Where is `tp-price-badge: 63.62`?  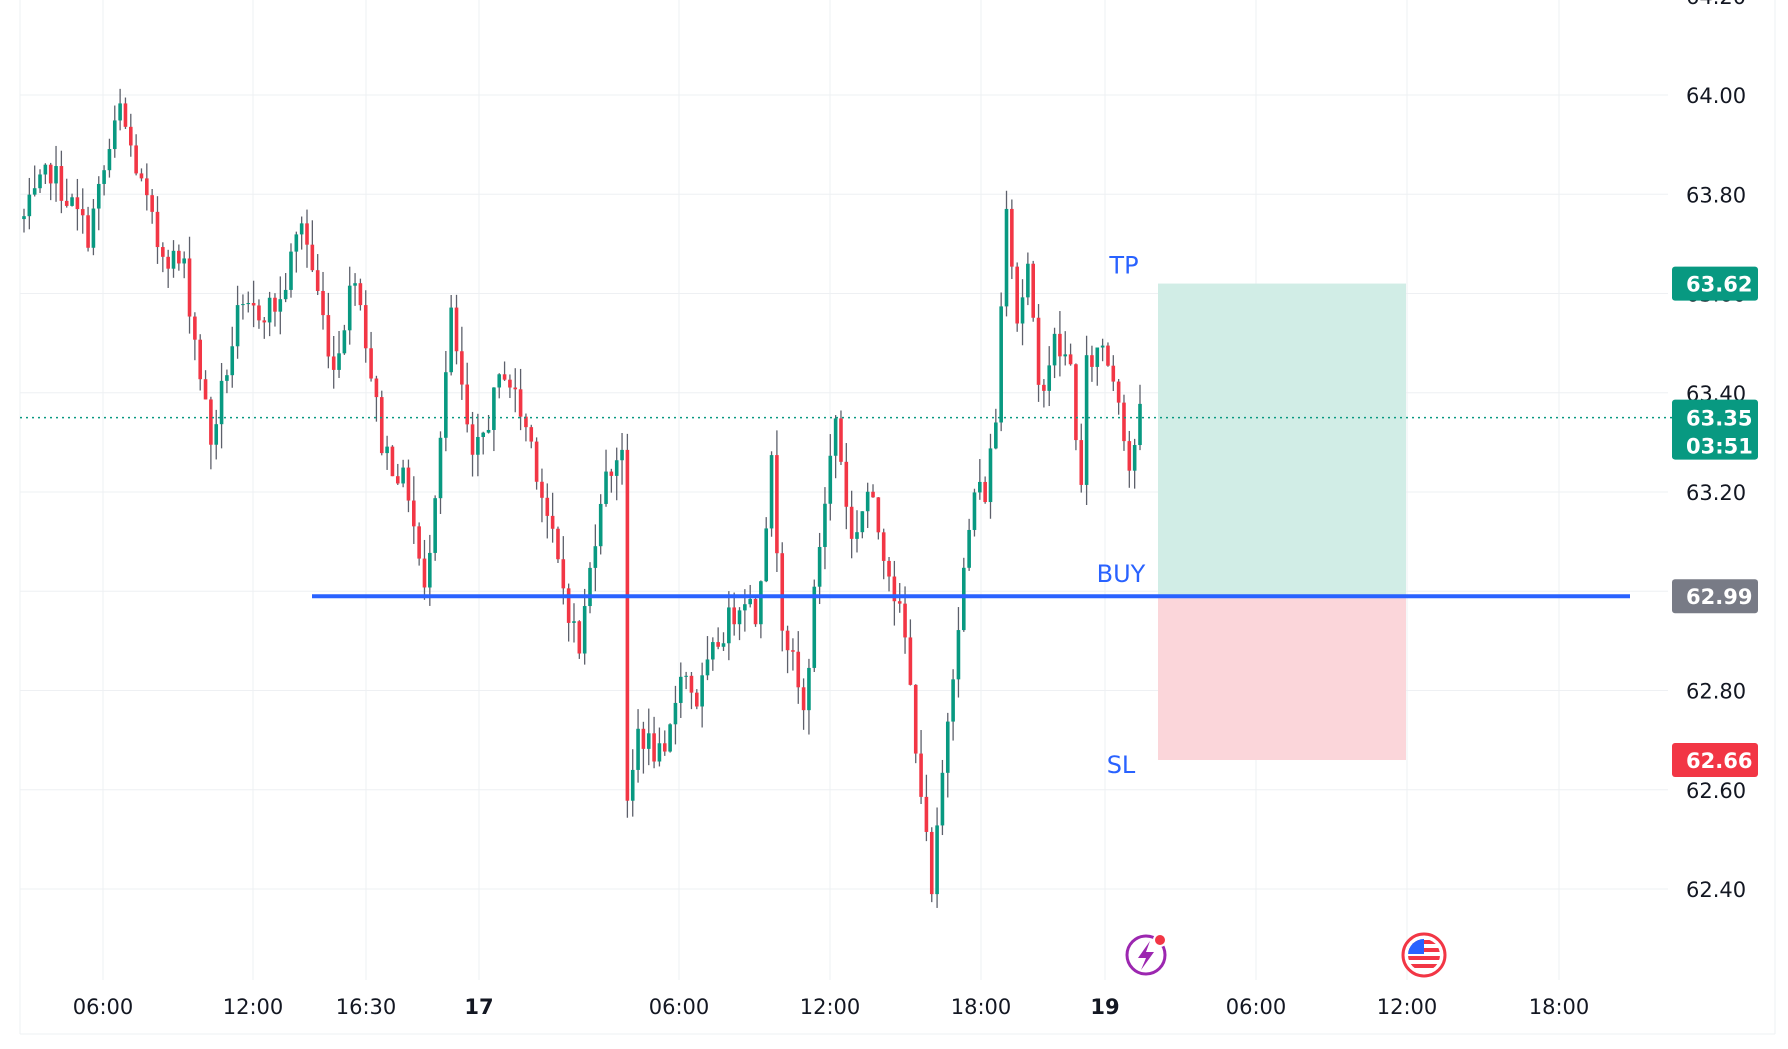
tp-price-badge: 63.62 is located at coordinates (1715, 283).